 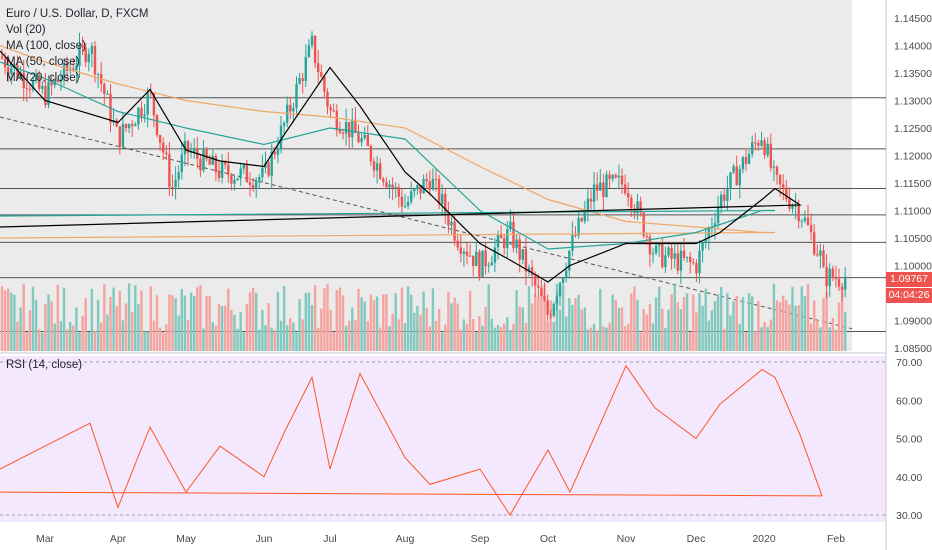 I want to click on price-tick-label: 1.14500, so click(x=913, y=19).